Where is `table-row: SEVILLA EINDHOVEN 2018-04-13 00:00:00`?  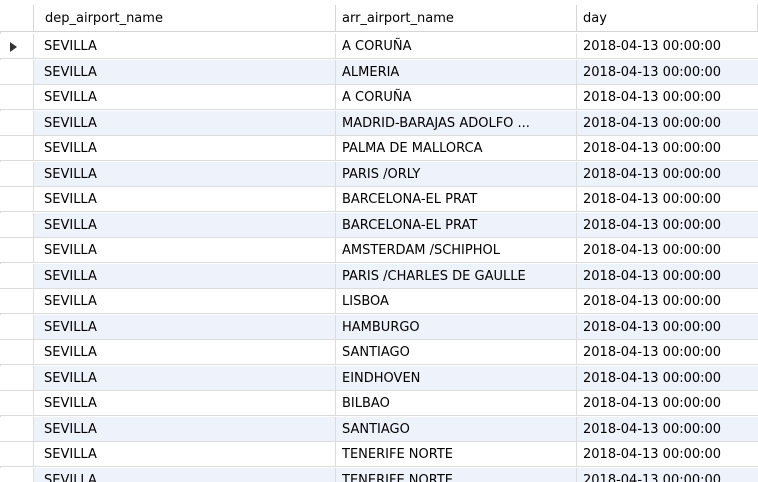 table-row: SEVILLA EINDHOVEN 2018-04-13 00:00:00 is located at coordinates (379, 378).